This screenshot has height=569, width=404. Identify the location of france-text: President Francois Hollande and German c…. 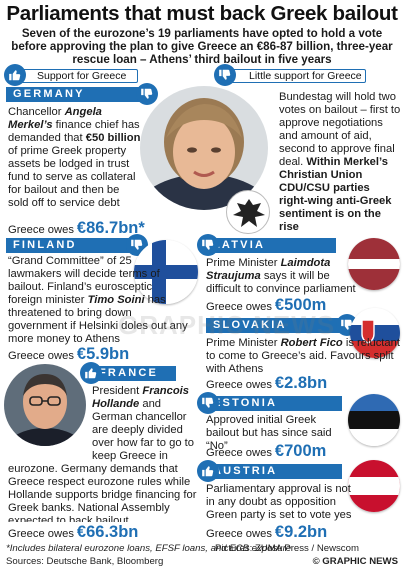
(102, 453).